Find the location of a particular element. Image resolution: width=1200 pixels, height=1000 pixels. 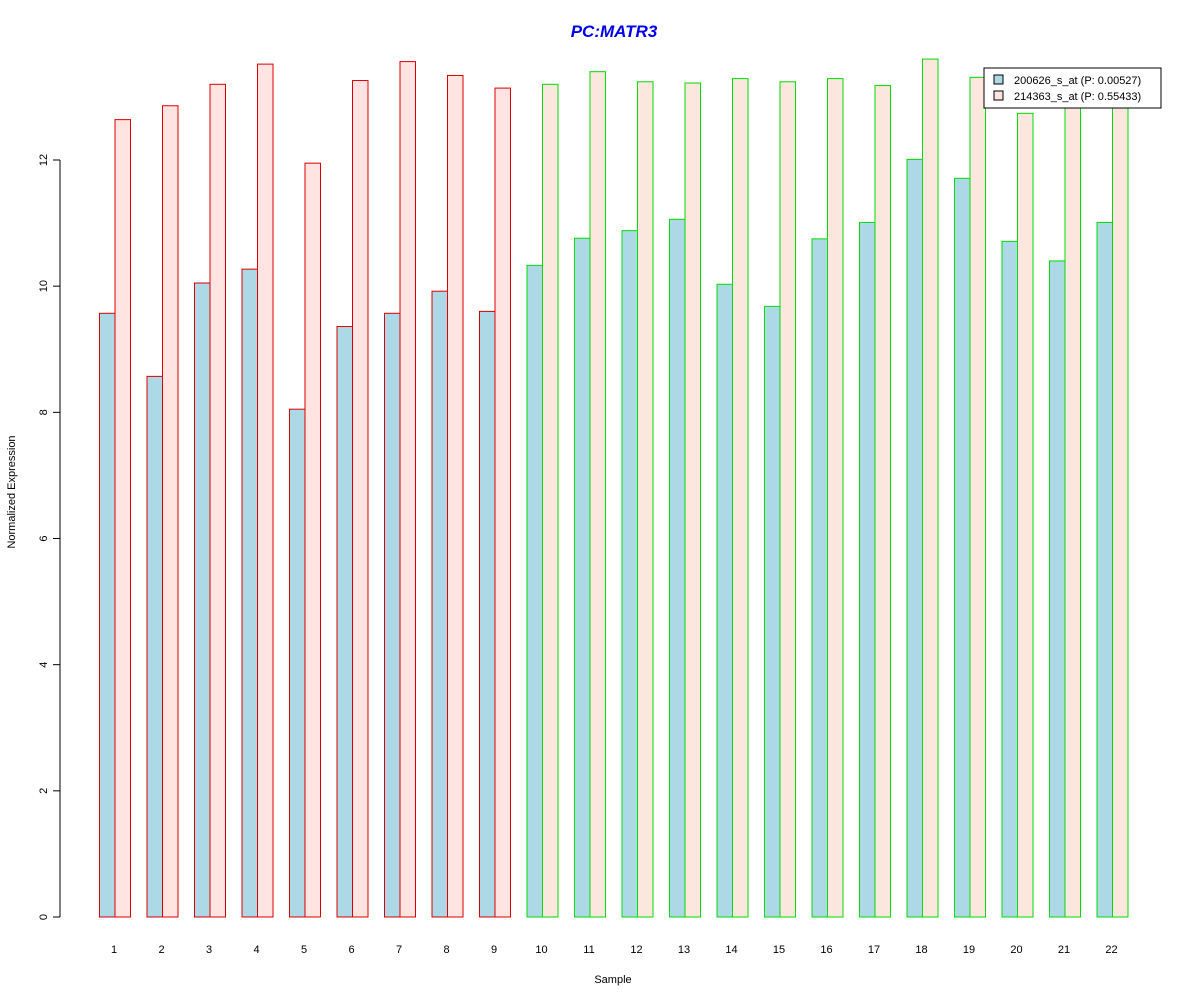

y-tick-label-12: 12 is located at coordinates (44, 160).